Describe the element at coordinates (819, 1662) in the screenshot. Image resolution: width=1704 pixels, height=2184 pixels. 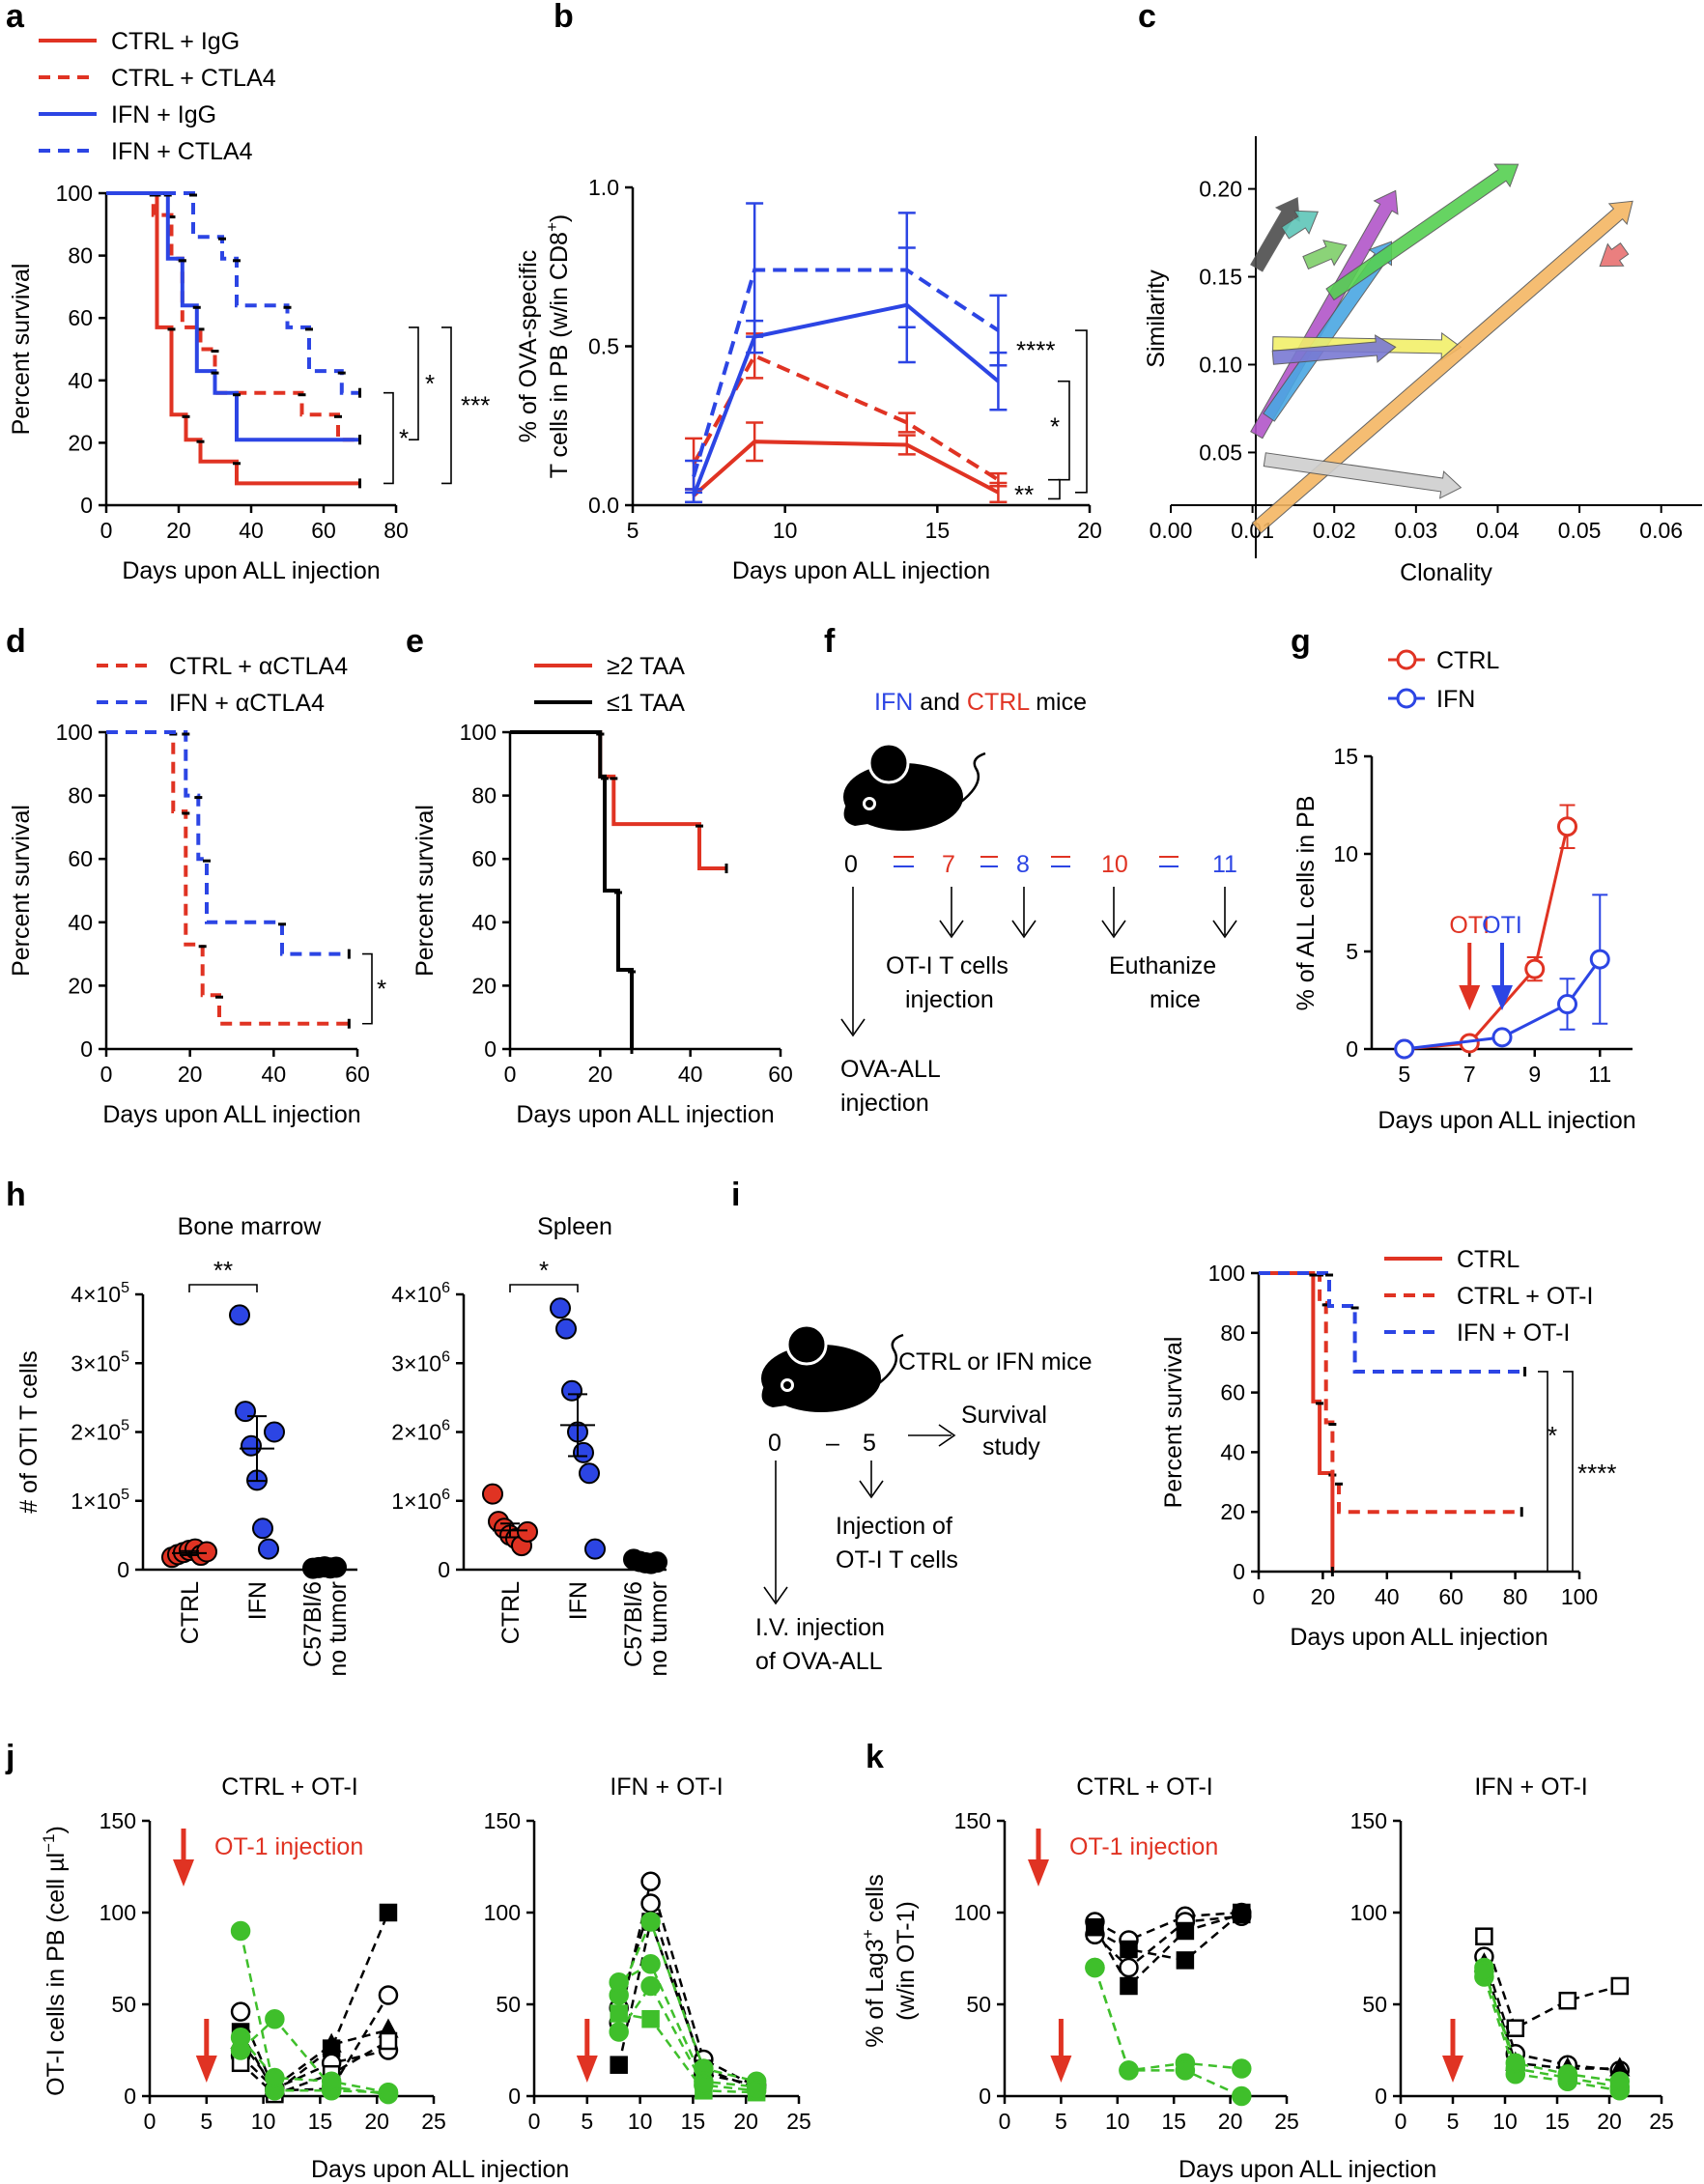
I see `i-iv-line2: of OVA-ALL` at that location.